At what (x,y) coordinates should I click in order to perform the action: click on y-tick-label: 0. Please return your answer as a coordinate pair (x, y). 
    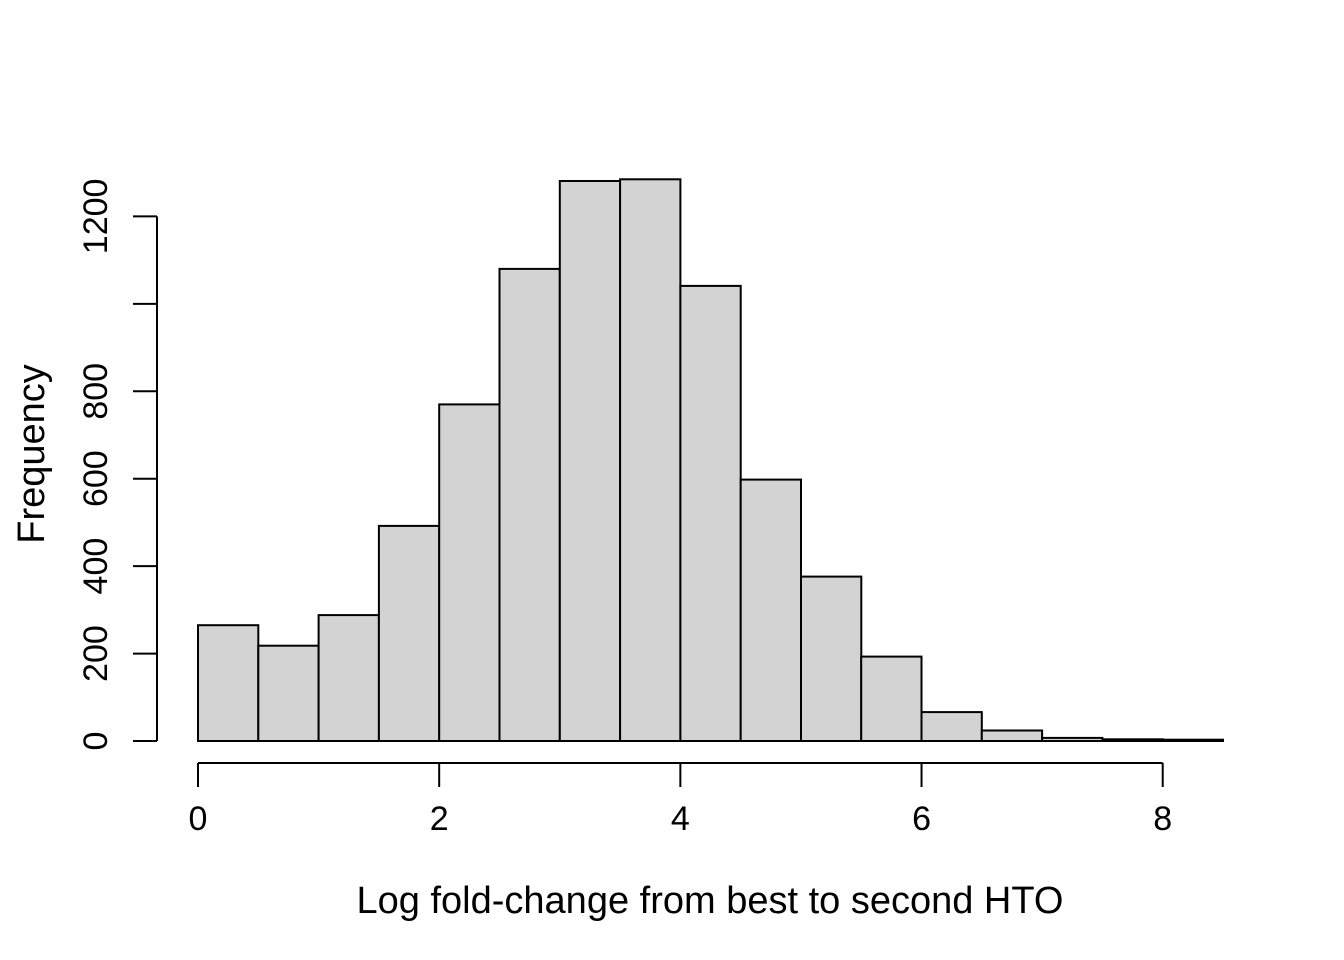
    Looking at the image, I should click on (96, 741).